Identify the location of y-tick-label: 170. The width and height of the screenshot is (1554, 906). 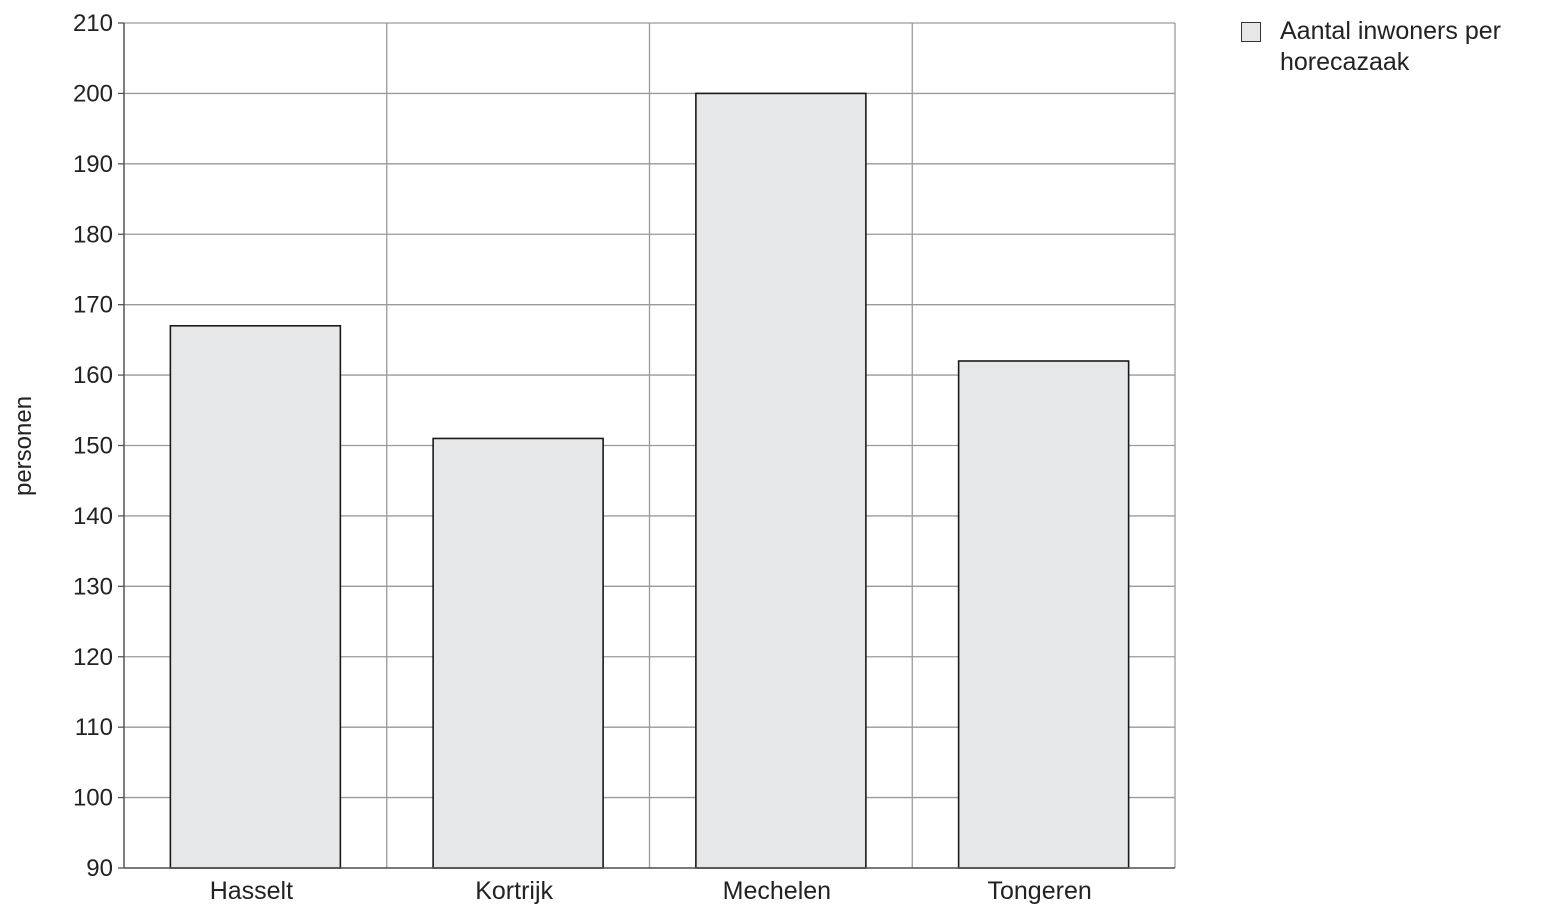
(93, 305).